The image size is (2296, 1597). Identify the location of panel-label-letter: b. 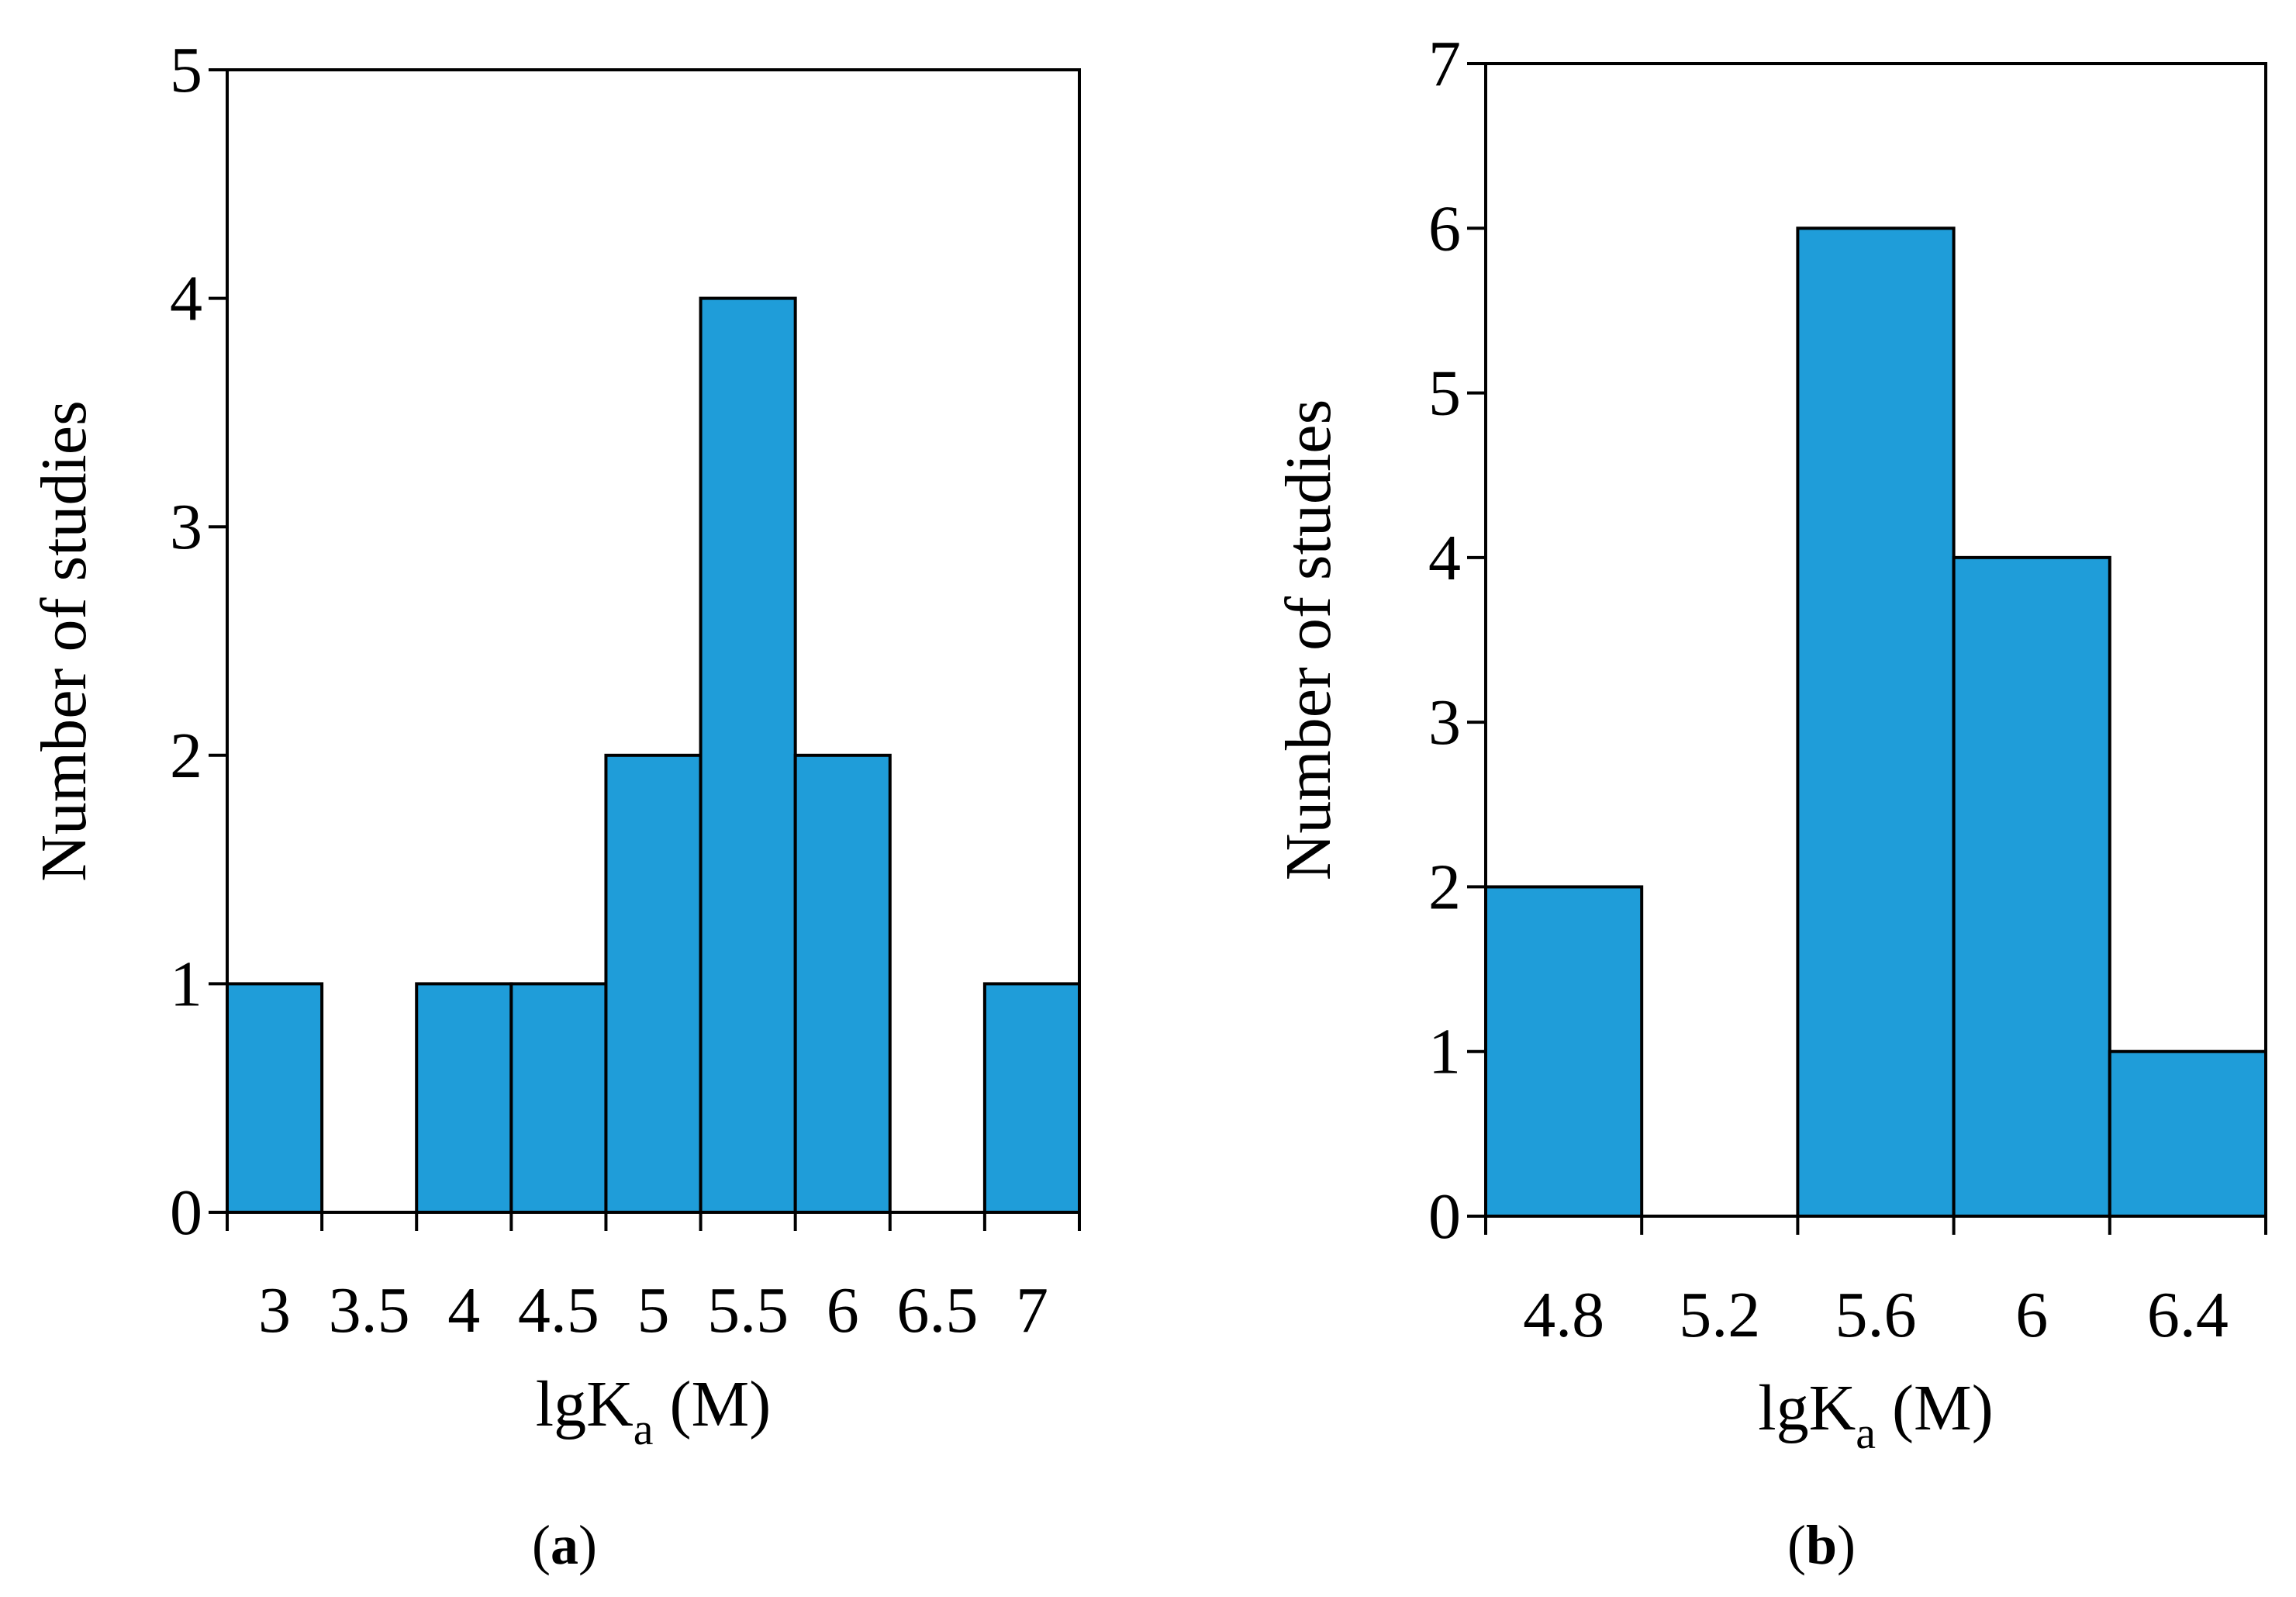
(1821, 1545).